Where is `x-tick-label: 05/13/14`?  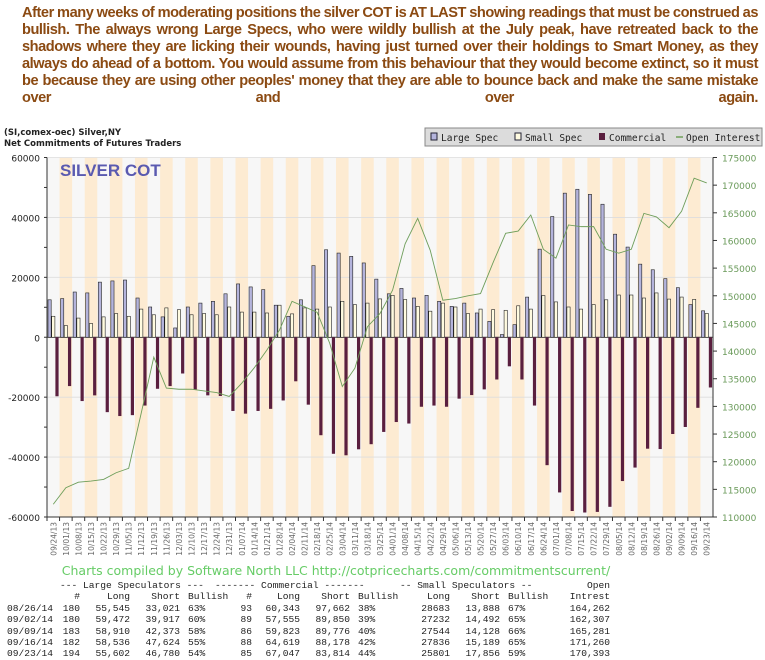 x-tick-label: 05/13/14 is located at coordinates (468, 539).